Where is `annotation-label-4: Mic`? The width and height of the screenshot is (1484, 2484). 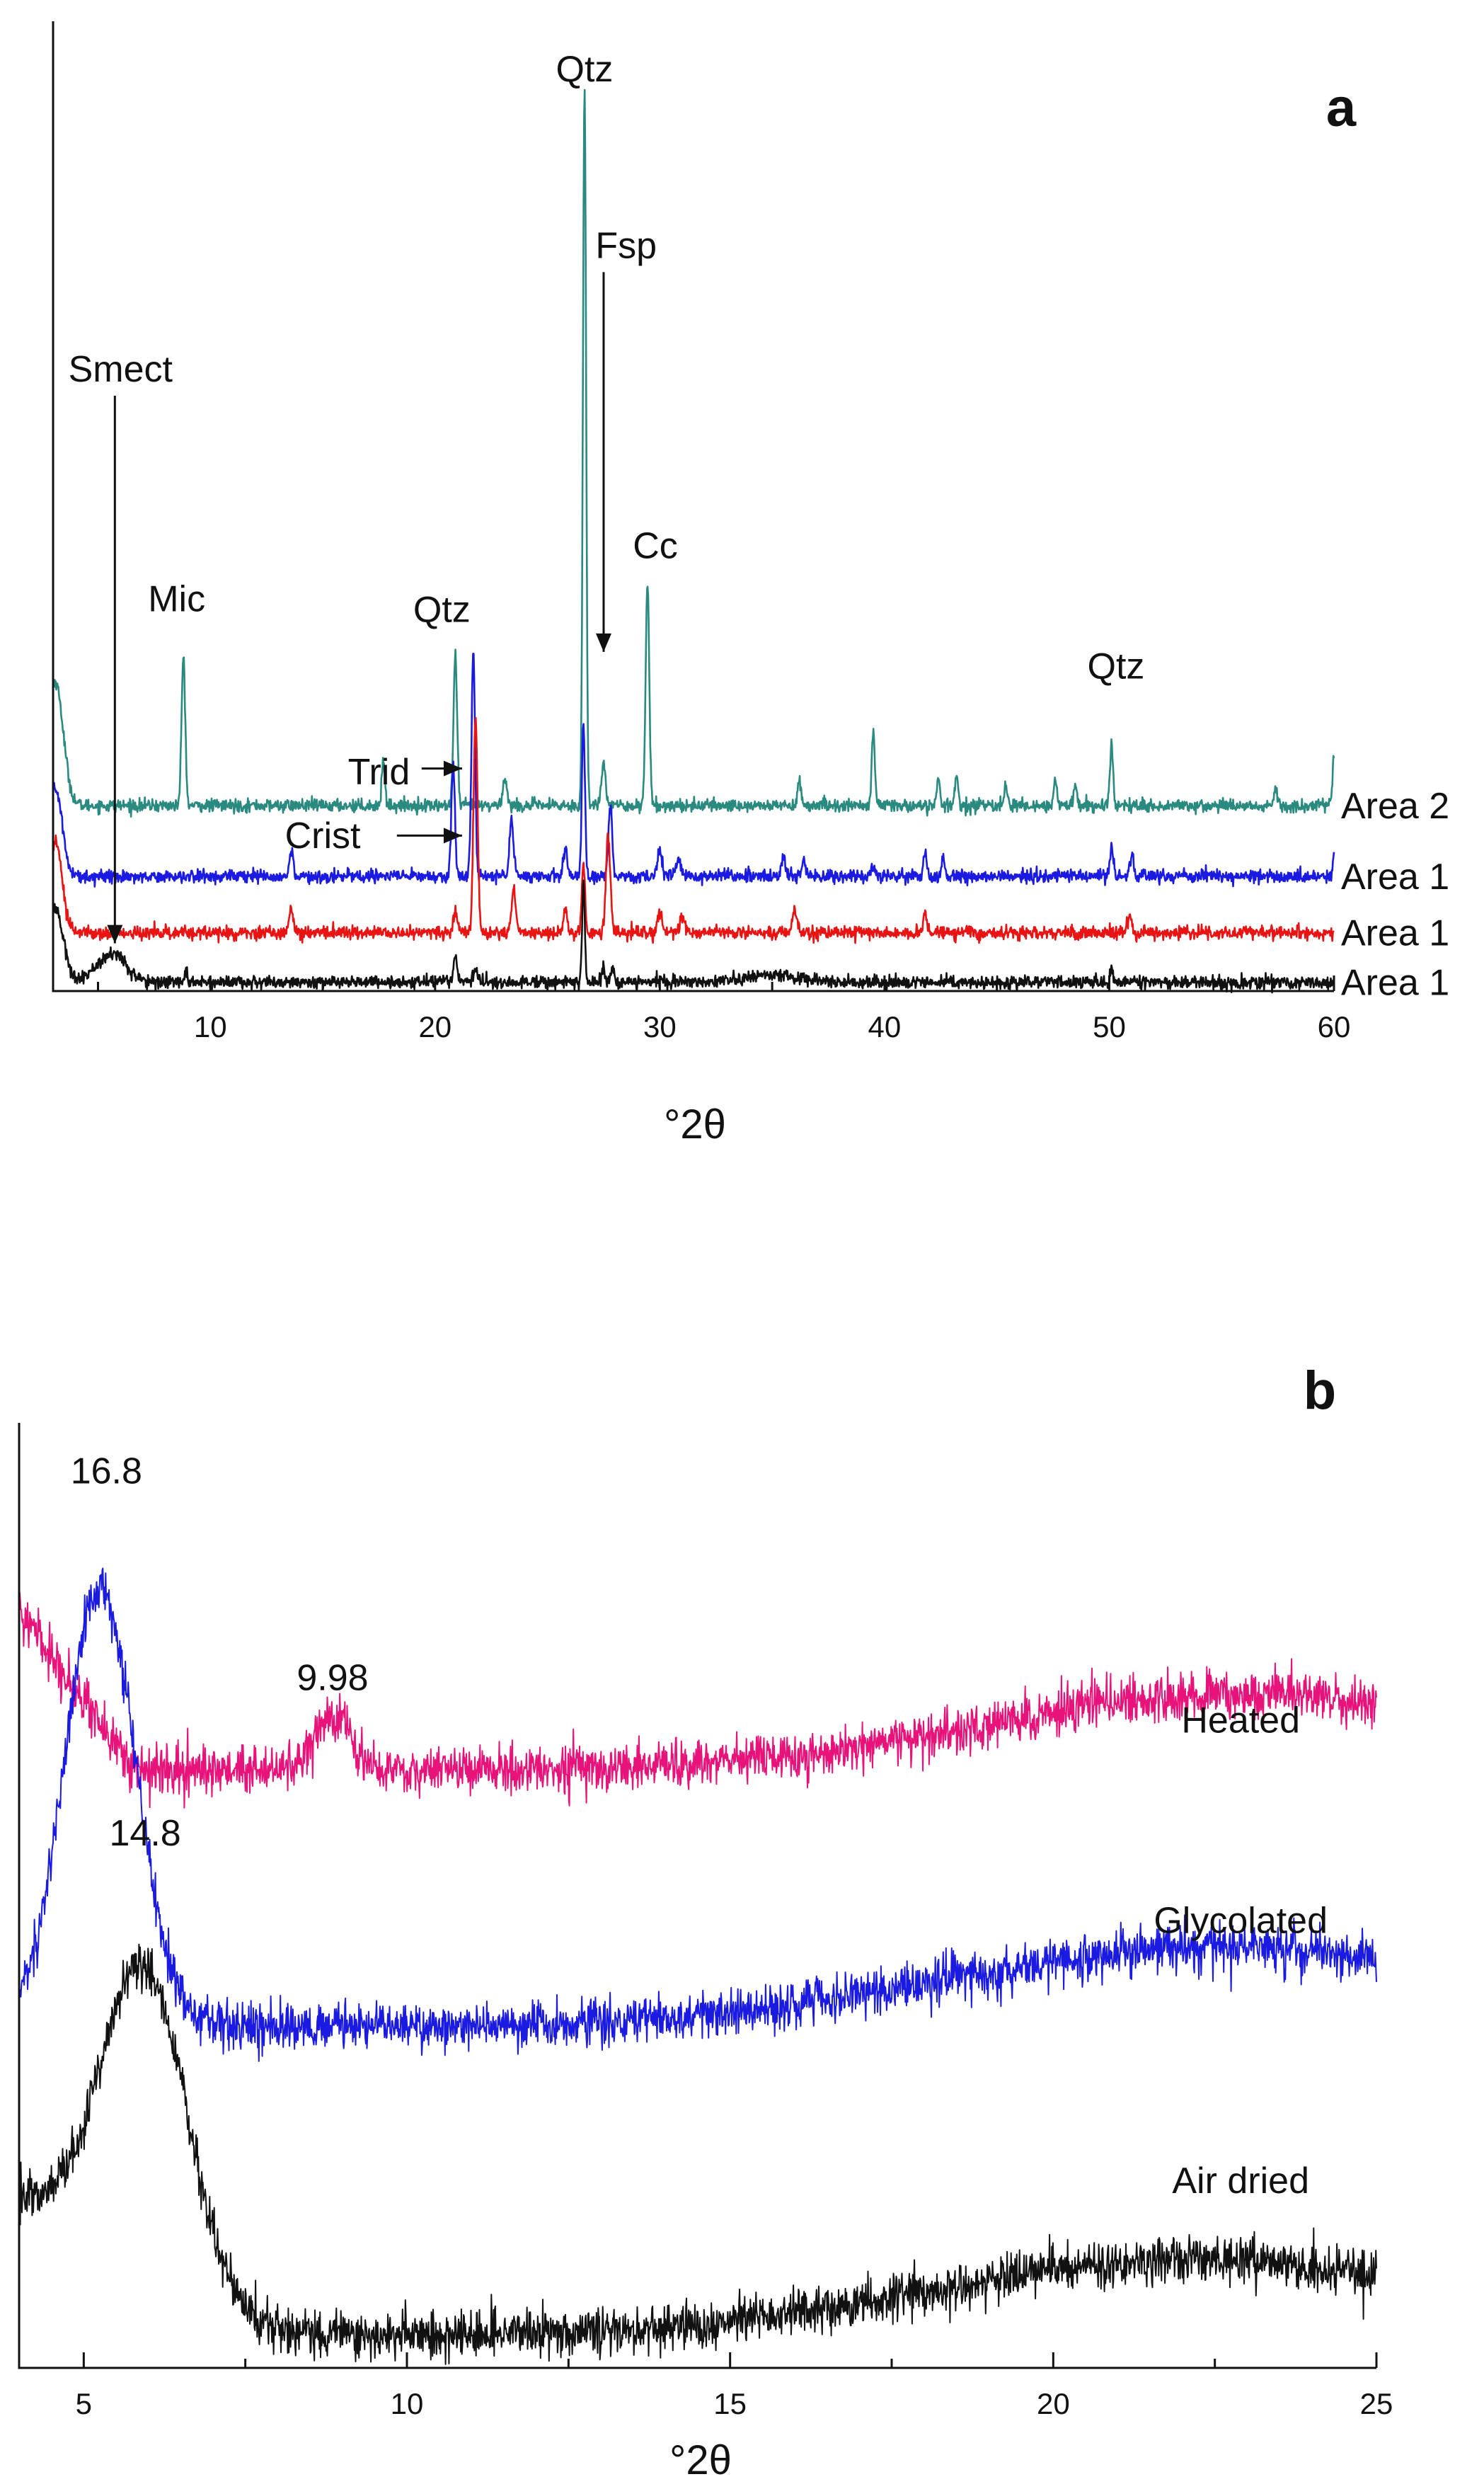 annotation-label-4: Mic is located at coordinates (176, 599).